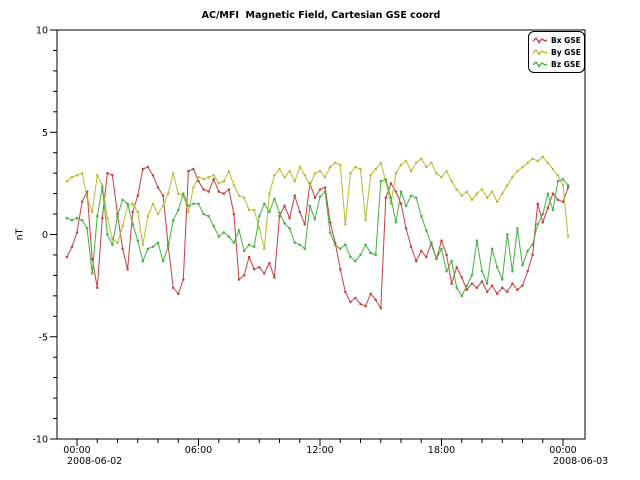 The height and width of the screenshot is (480, 640). Describe the element at coordinates (45, 235) in the screenshot. I see `y-axis-tick-label: 0` at that location.